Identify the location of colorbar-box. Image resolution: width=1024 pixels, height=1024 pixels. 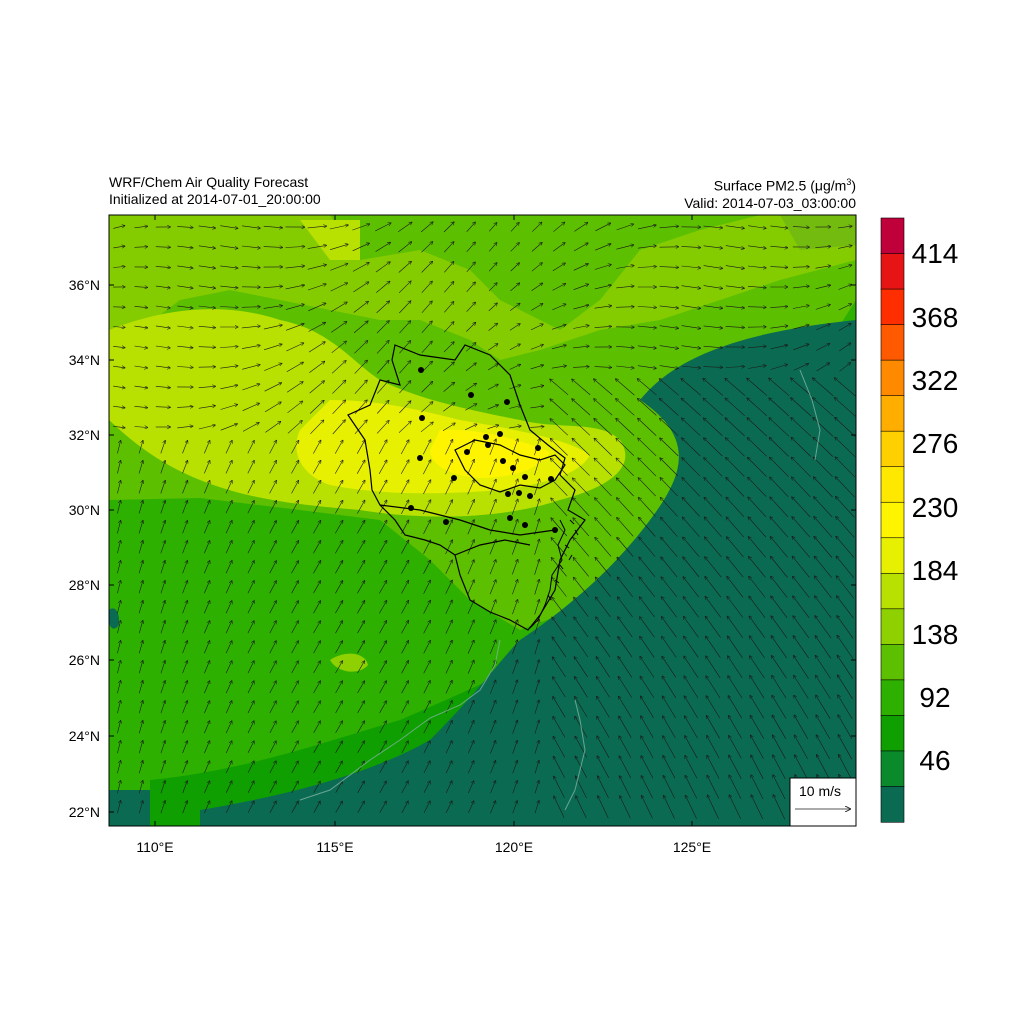
(892, 271).